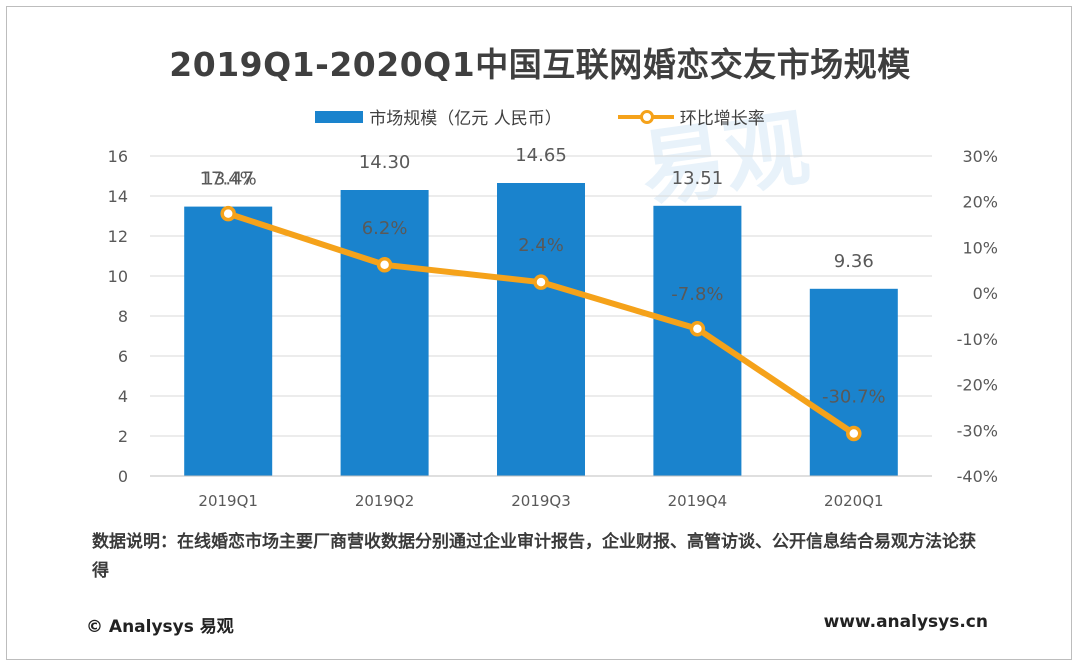 This screenshot has width=1080, height=668. Describe the element at coordinates (118, 196) in the screenshot. I see `y-left-tick-label: 14` at that location.